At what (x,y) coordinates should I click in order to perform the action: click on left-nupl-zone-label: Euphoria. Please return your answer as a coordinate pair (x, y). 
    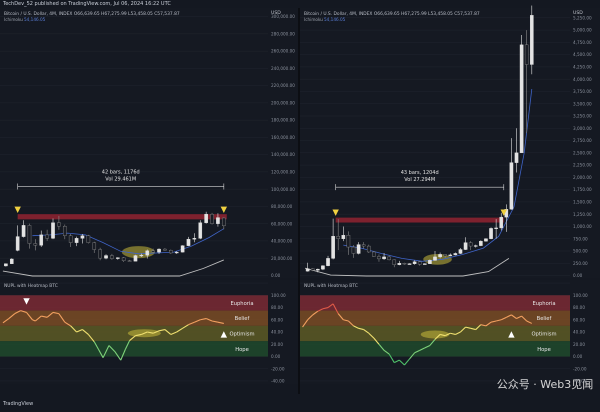
    Looking at the image, I should click on (241, 304).